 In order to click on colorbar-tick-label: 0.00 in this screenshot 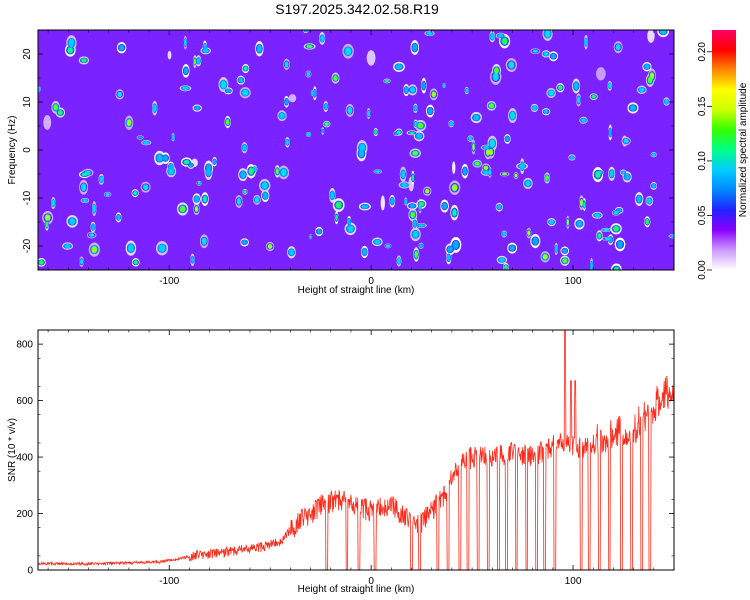, I will do `click(702, 270)`.